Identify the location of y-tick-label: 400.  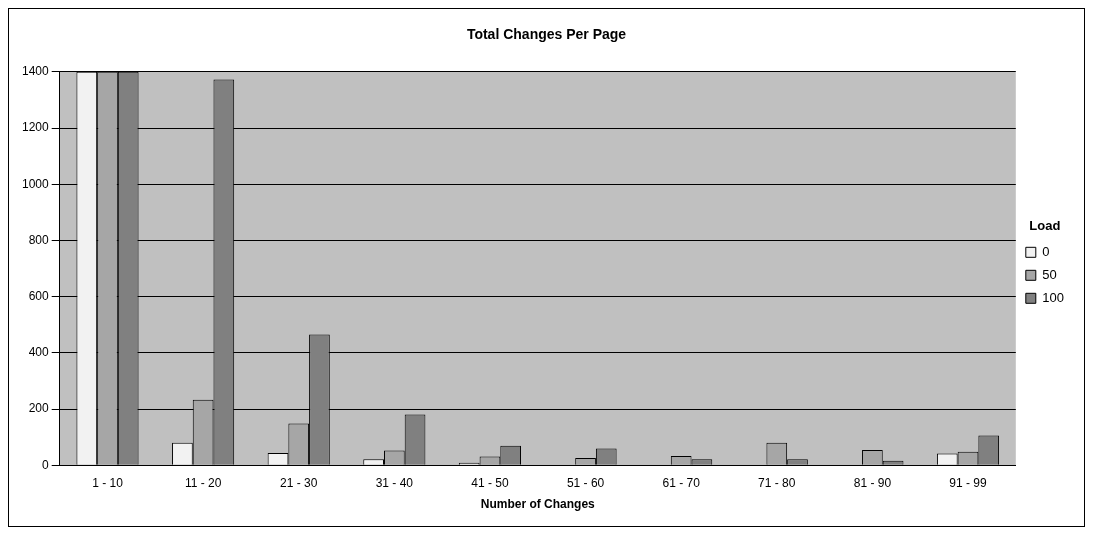
(39, 352).